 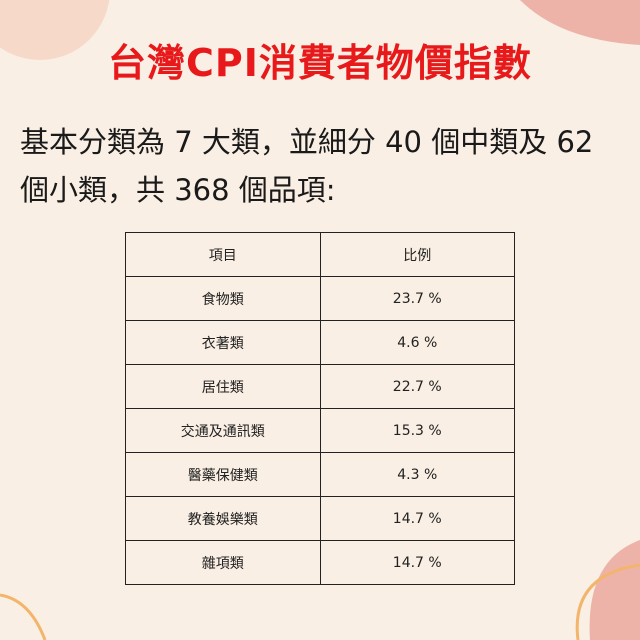 I want to click on column-header: 比例, so click(x=417, y=254).